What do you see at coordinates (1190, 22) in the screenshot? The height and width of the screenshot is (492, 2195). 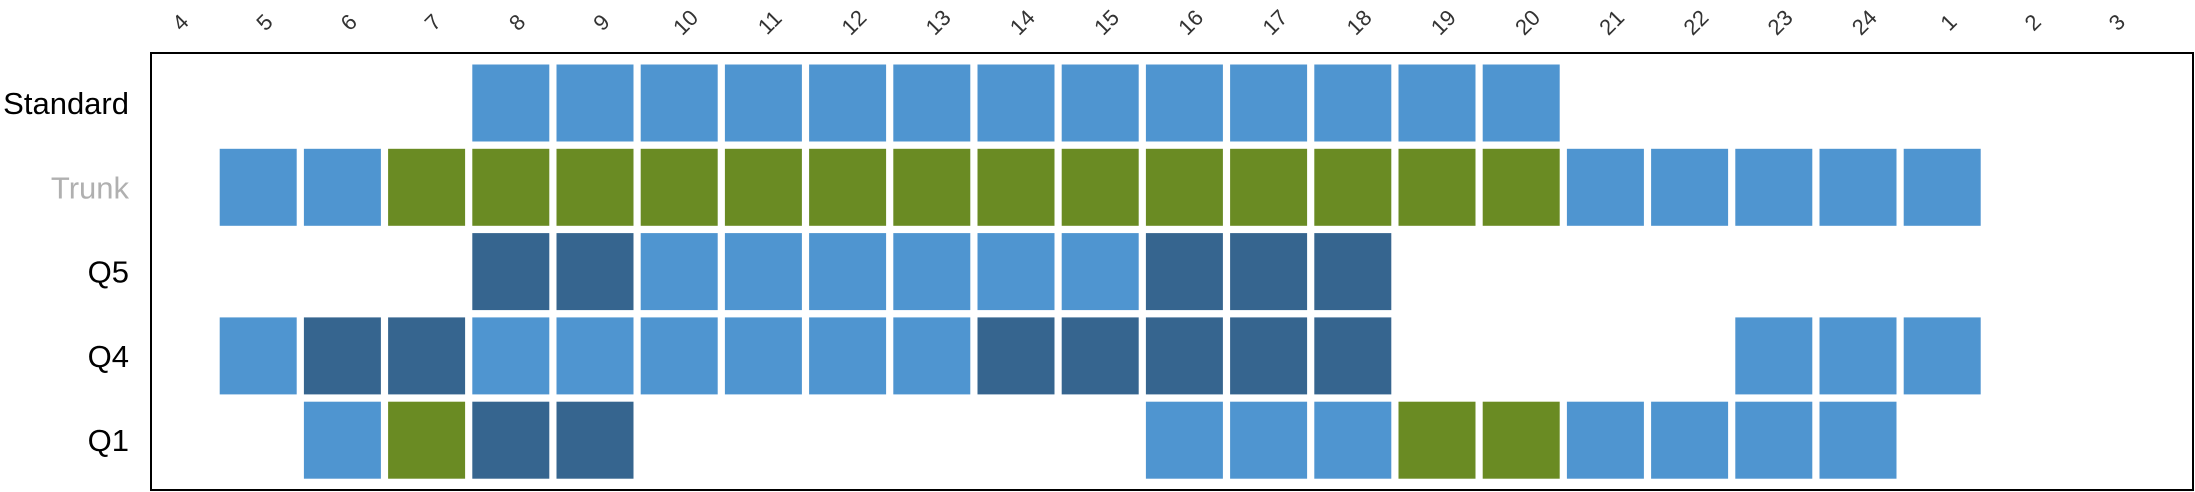 I see `column-label: 16` at bounding box center [1190, 22].